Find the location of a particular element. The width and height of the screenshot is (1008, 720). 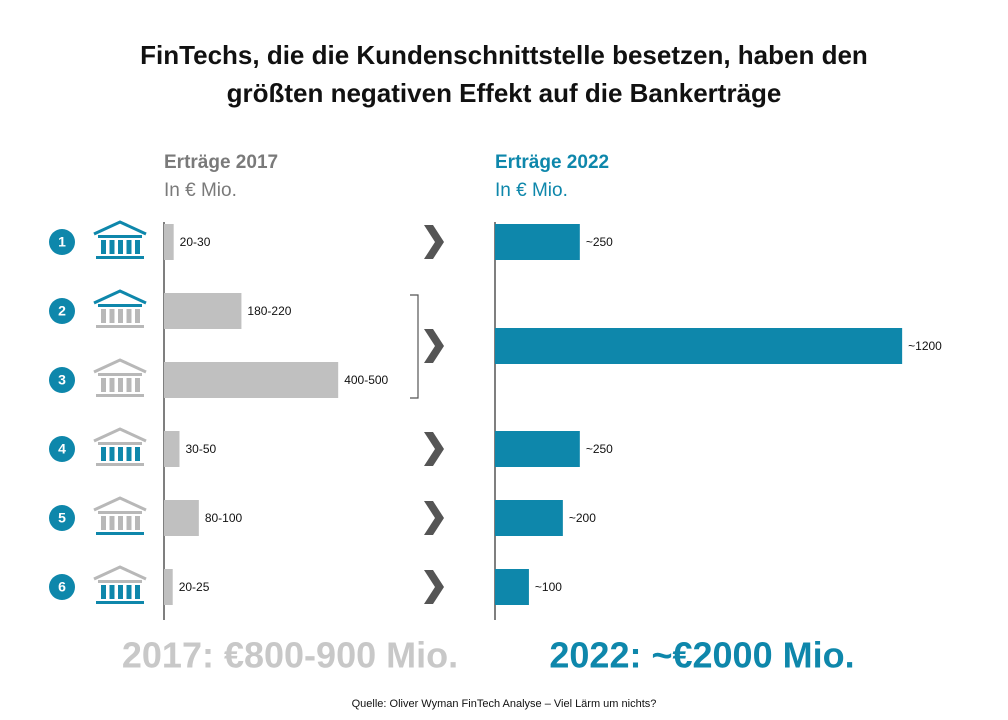

category-label: 3 is located at coordinates (62, 380).